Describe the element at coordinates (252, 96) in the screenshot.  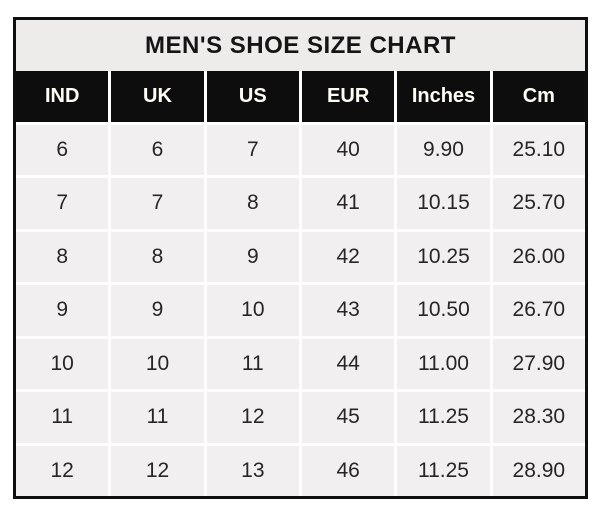
I see `header-cell: US` at that location.